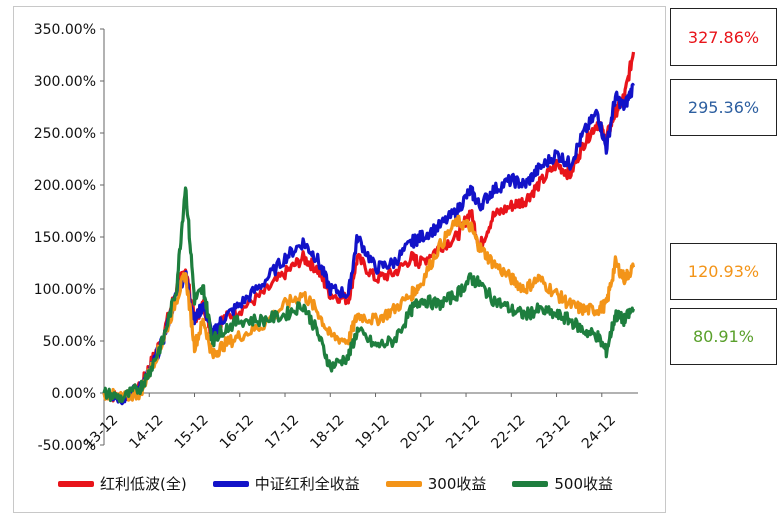 This screenshot has height=522, width=784. Describe the element at coordinates (554, 432) in the screenshot. I see `x-tick-label: 23-12` at that location.